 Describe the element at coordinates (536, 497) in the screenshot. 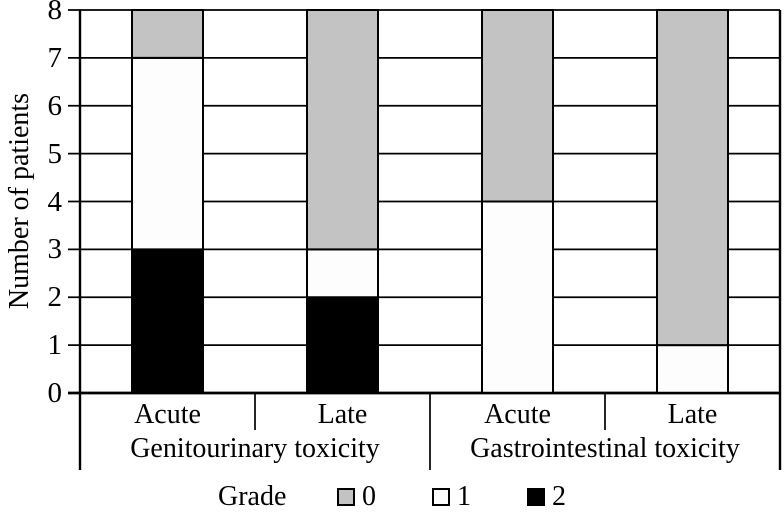

I see `grade-2-swatch-icon` at that location.